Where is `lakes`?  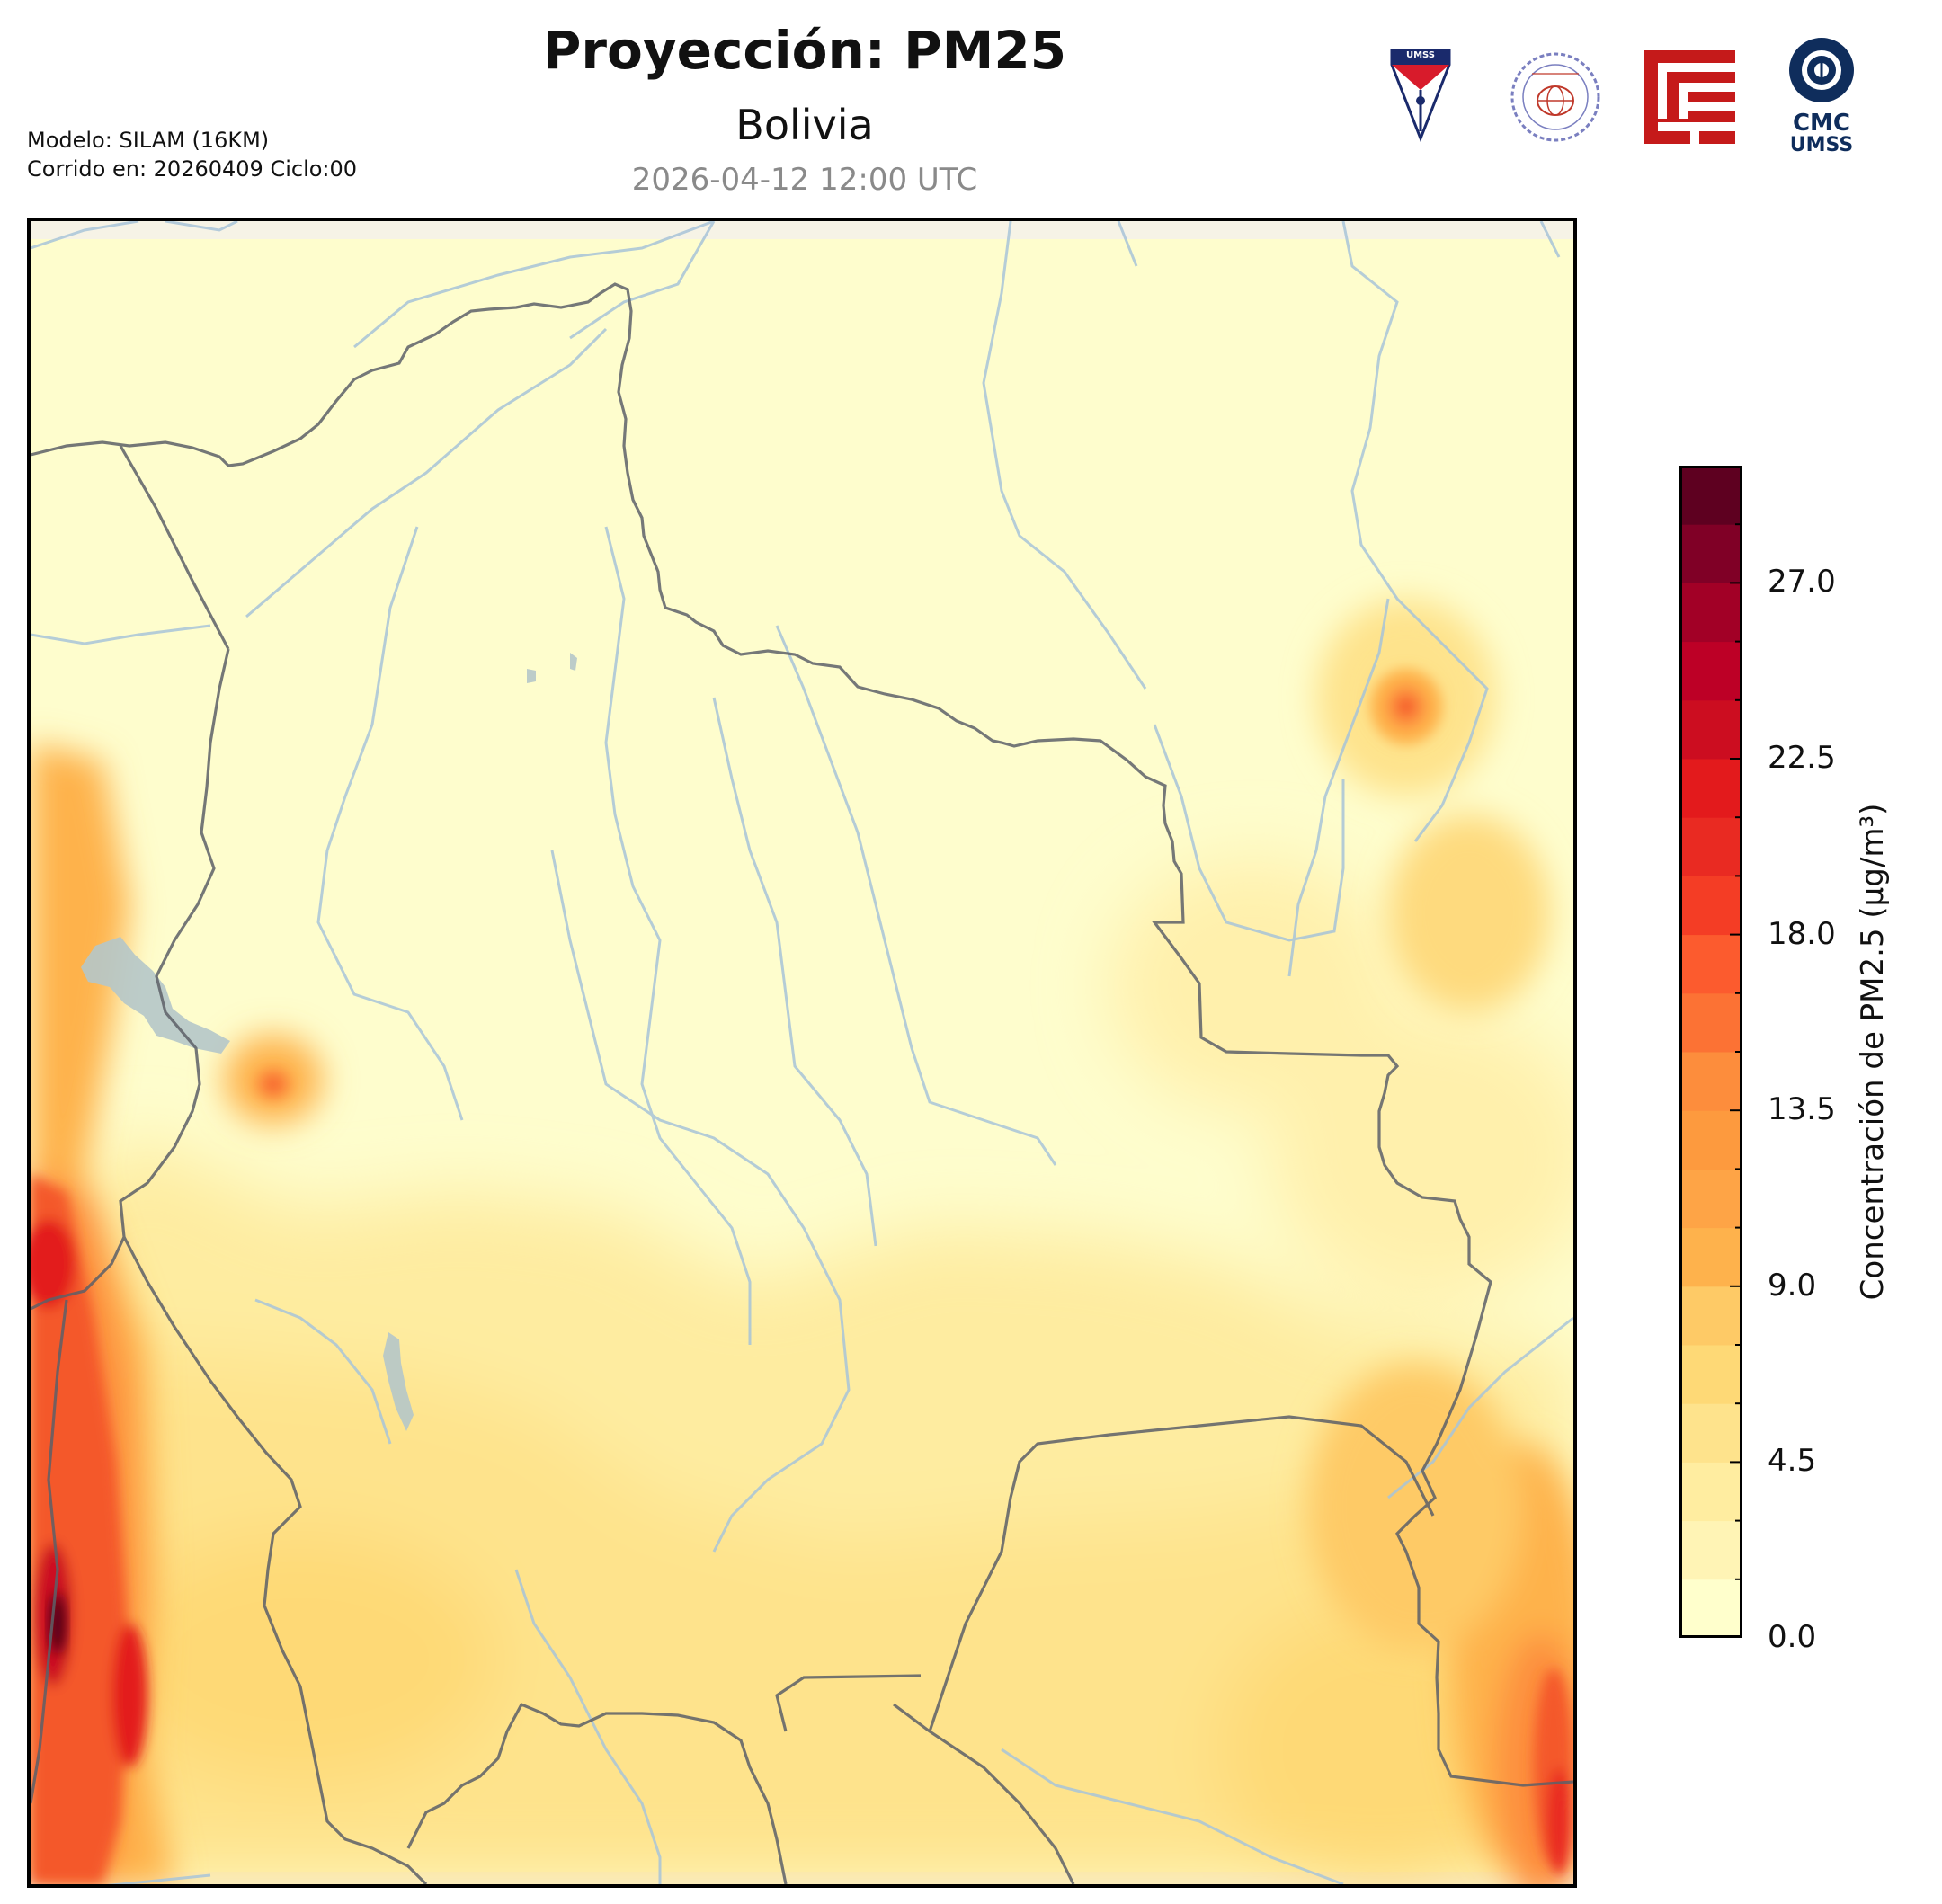
lakes is located at coordinates (329, 1042).